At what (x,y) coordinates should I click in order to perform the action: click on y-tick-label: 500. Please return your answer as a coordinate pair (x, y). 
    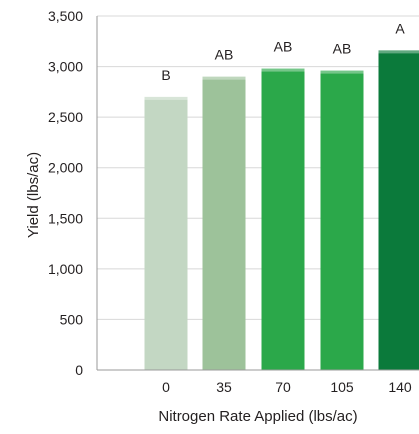
    Looking at the image, I should click on (72, 319).